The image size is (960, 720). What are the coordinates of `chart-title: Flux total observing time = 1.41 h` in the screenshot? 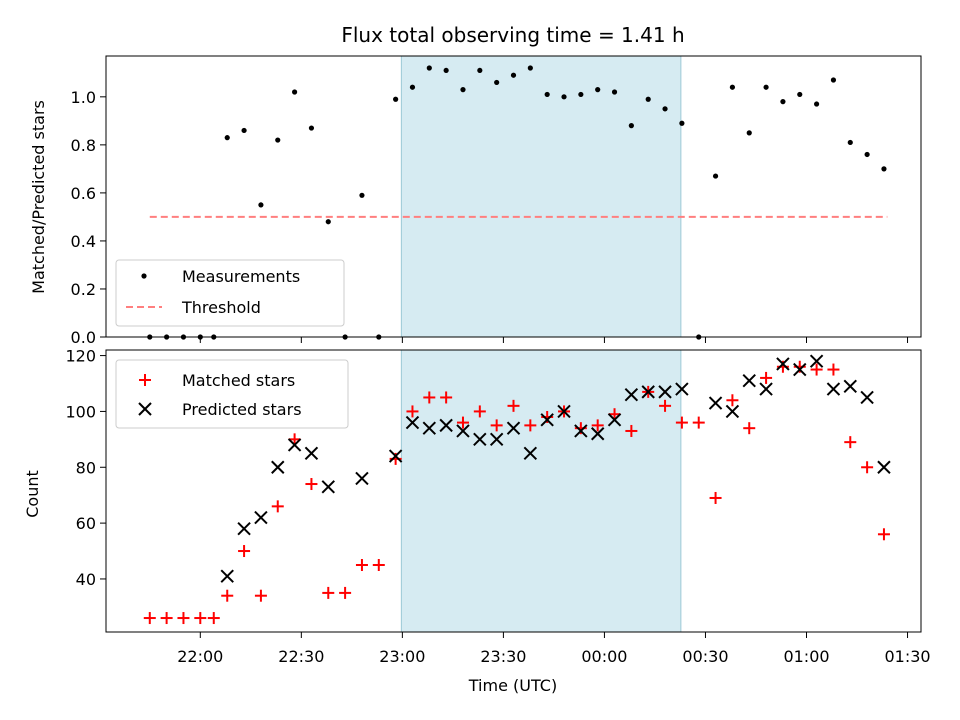 It's located at (512, 35).